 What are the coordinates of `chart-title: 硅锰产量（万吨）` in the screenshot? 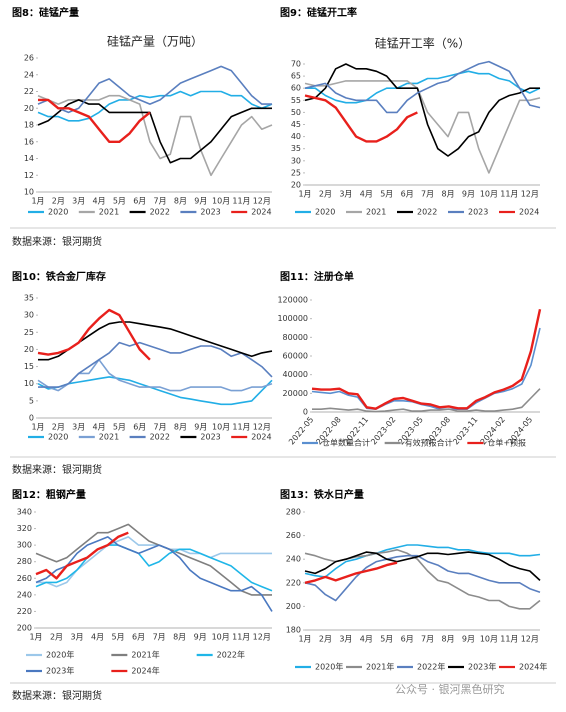 It's located at (155, 41).